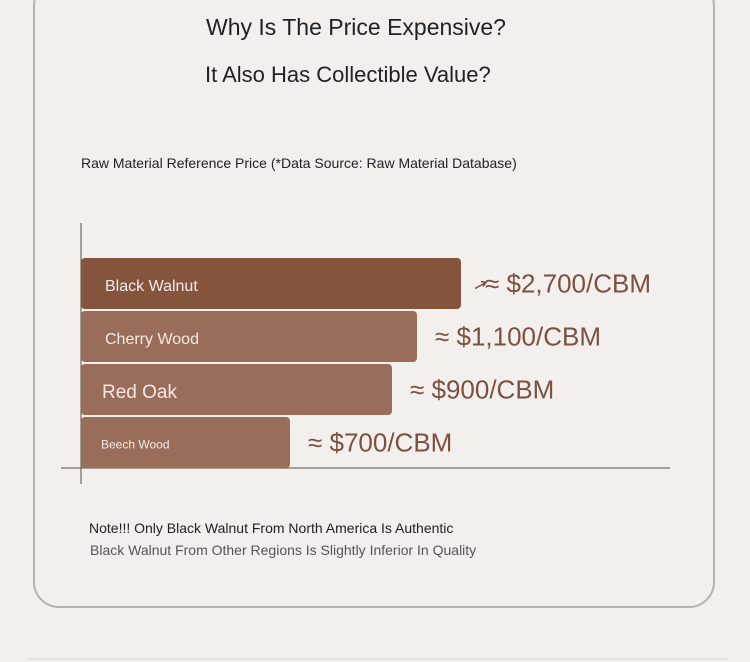 This screenshot has height=662, width=750. I want to click on bar-label: Red Oak, so click(139, 392).